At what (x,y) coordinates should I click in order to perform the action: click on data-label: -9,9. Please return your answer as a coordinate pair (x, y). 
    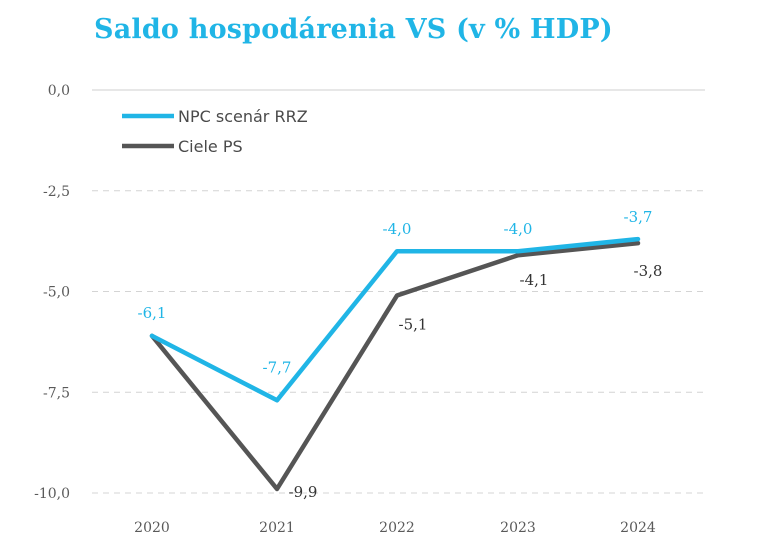
    Looking at the image, I should click on (303, 492).